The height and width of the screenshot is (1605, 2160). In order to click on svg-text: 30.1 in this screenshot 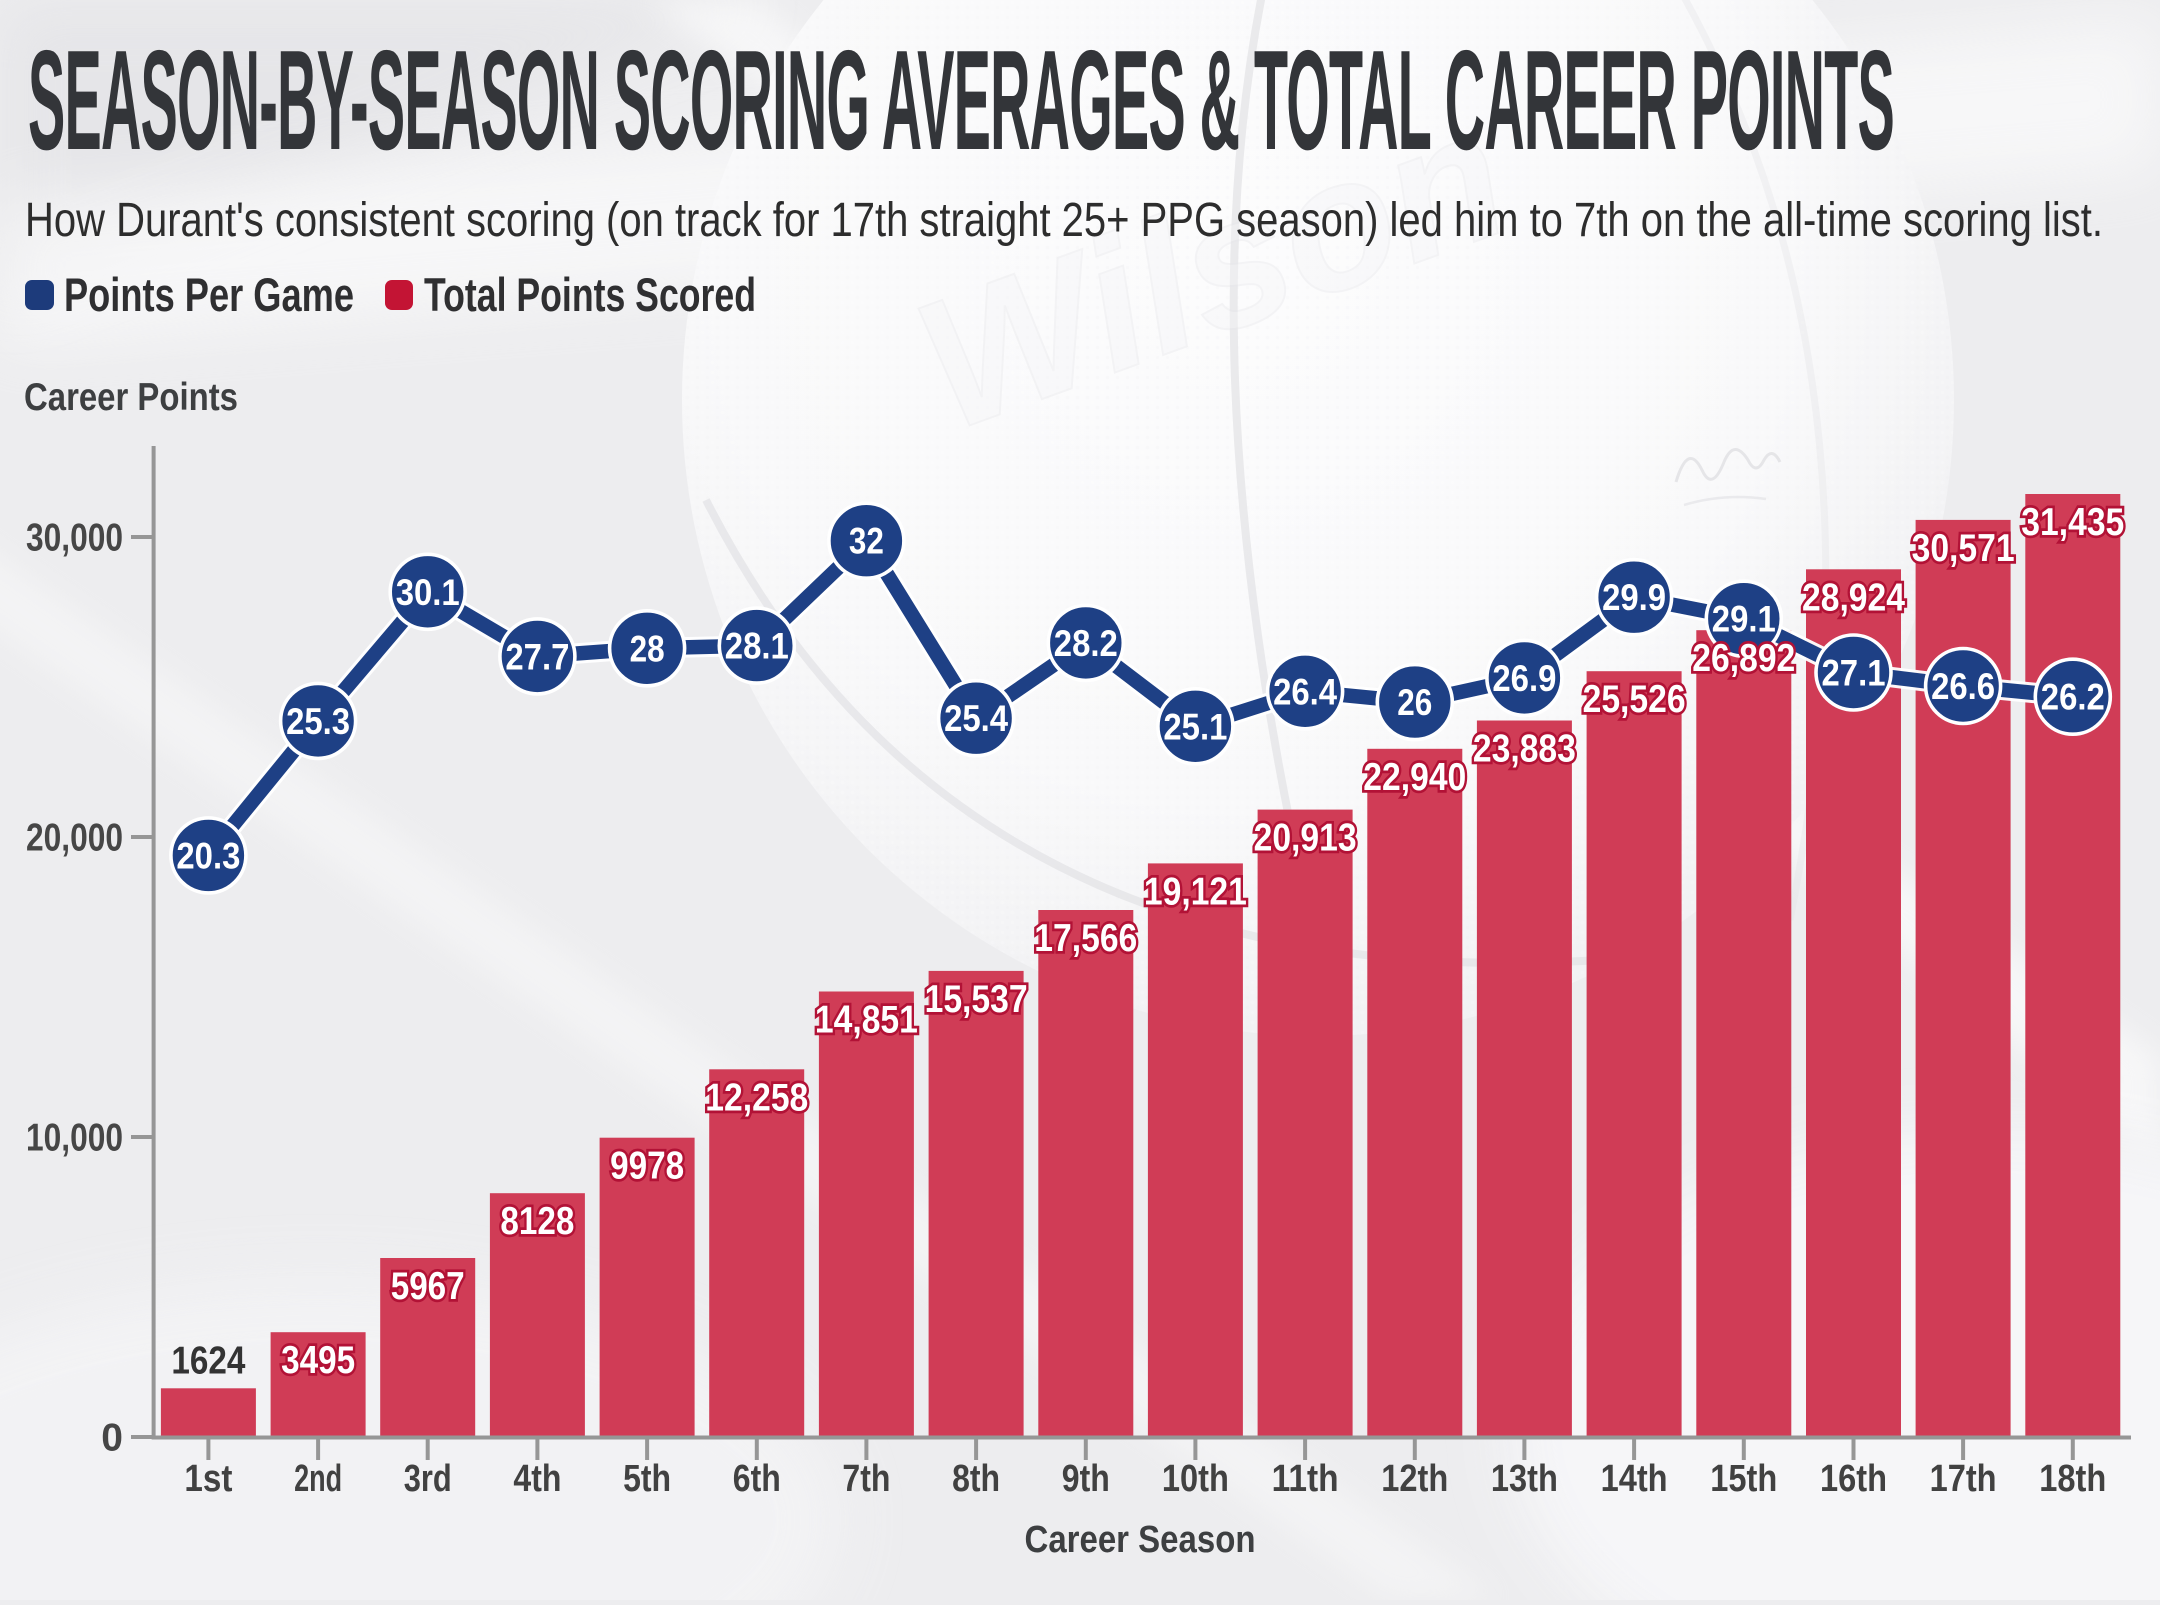, I will do `click(428, 592)`.